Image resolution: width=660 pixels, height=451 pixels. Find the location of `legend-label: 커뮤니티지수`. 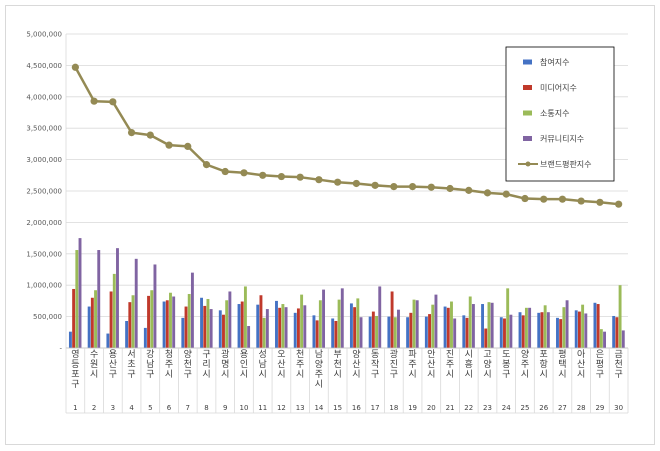

legend-label: 커뮤니티지수 is located at coordinates (562, 139).